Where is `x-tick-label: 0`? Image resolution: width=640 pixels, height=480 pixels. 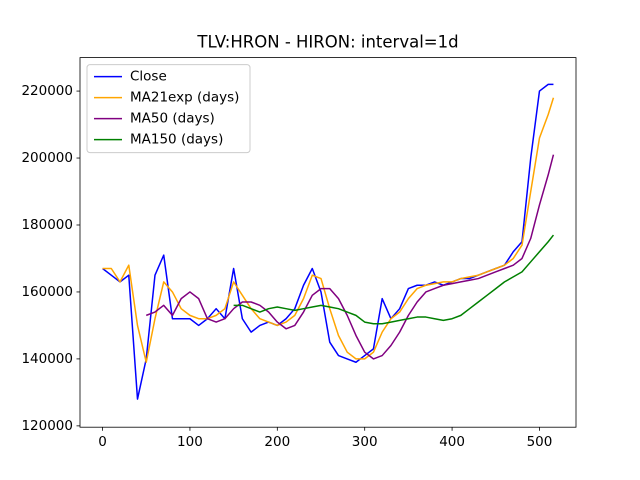 x-tick-label: 0 is located at coordinates (102, 442).